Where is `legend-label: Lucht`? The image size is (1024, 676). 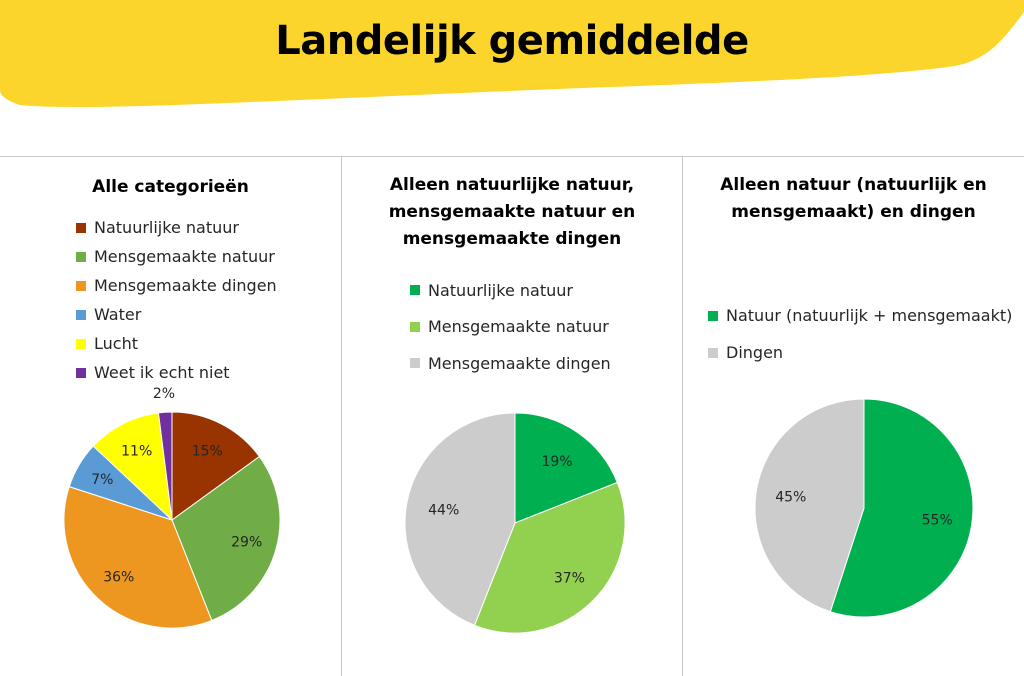 legend-label: Lucht is located at coordinates (116, 343).